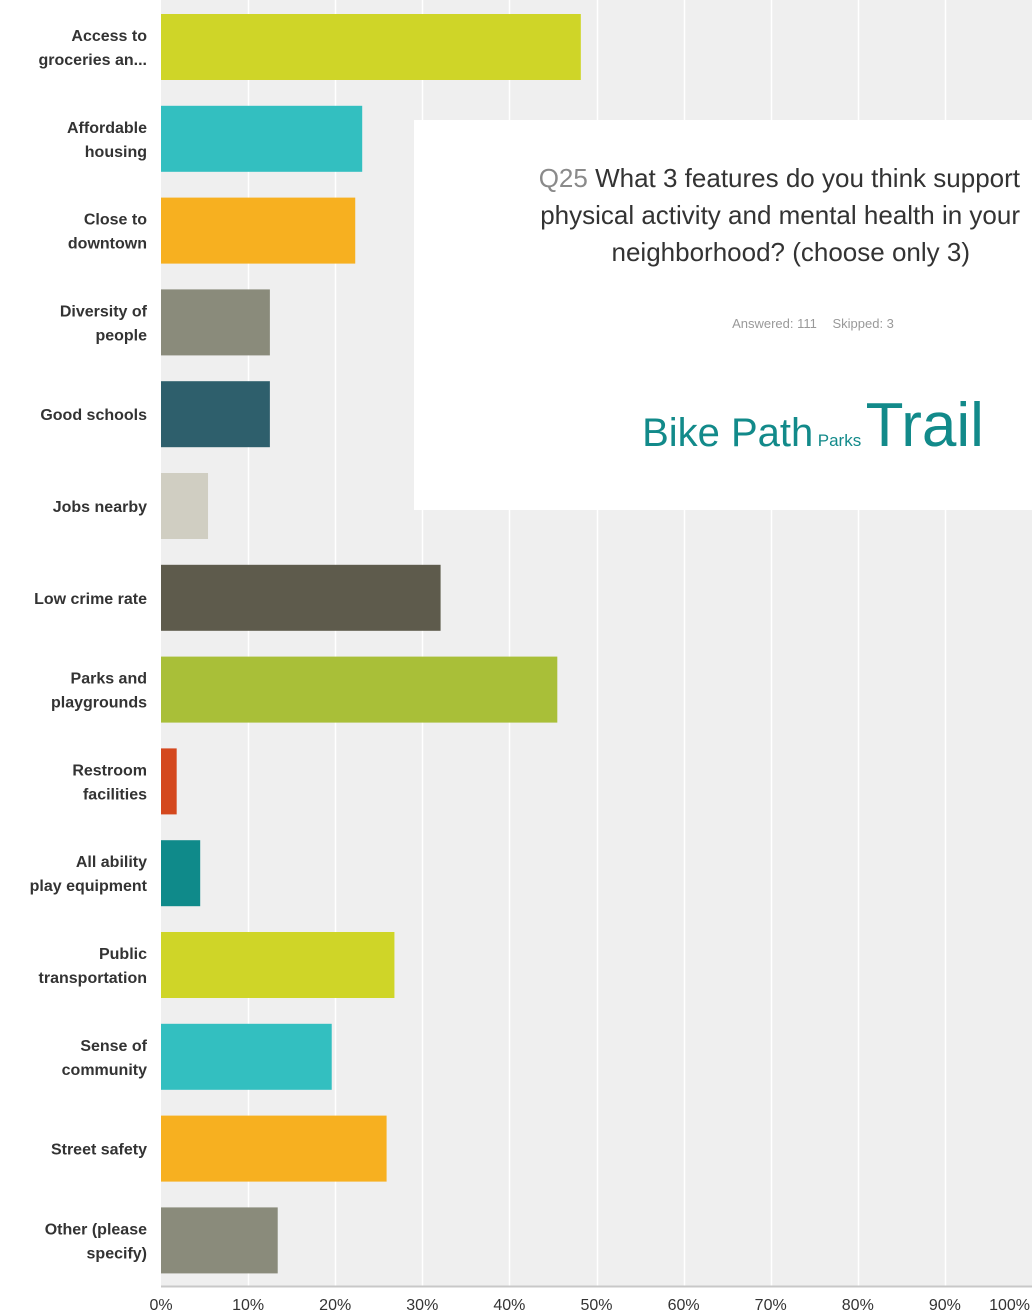  Describe the element at coordinates (771, 1305) in the screenshot. I see `x-tick-label: 70%` at that location.